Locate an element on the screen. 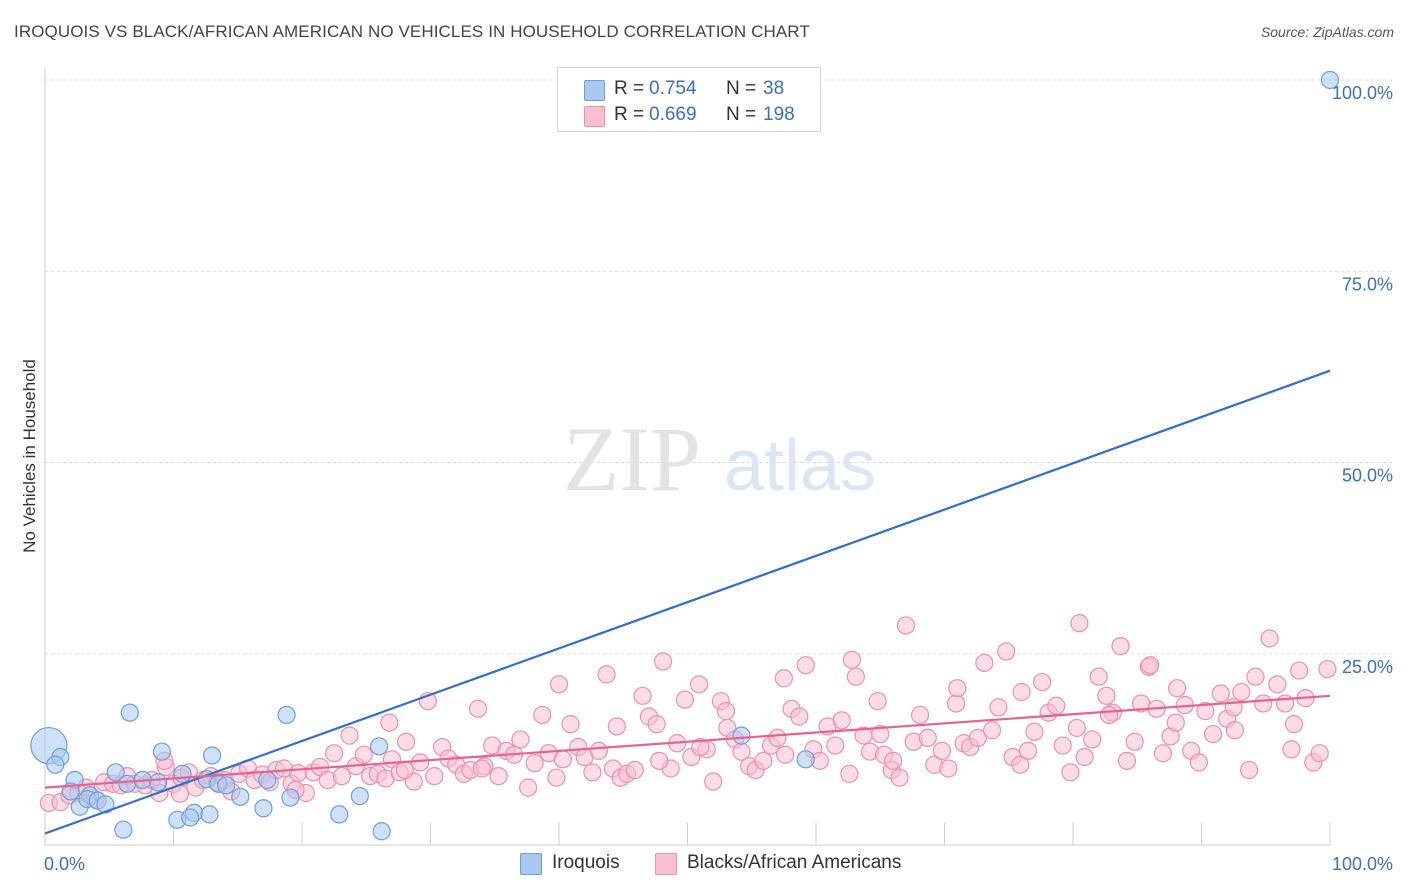 The image size is (1406, 892). watermark-atlas: atlas is located at coordinates (800, 466).